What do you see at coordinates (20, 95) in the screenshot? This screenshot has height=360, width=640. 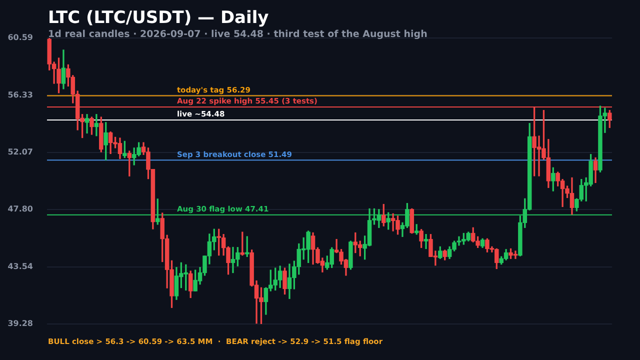 I see `y-tick-label: 56.33` at bounding box center [20, 95].